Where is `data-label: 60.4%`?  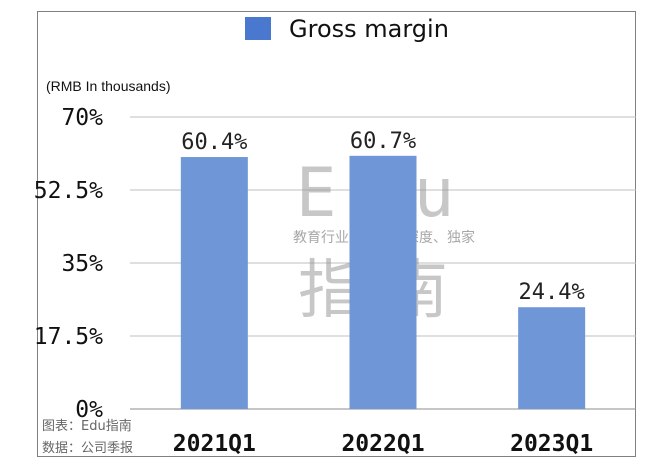 data-label: 60.4% is located at coordinates (214, 142).